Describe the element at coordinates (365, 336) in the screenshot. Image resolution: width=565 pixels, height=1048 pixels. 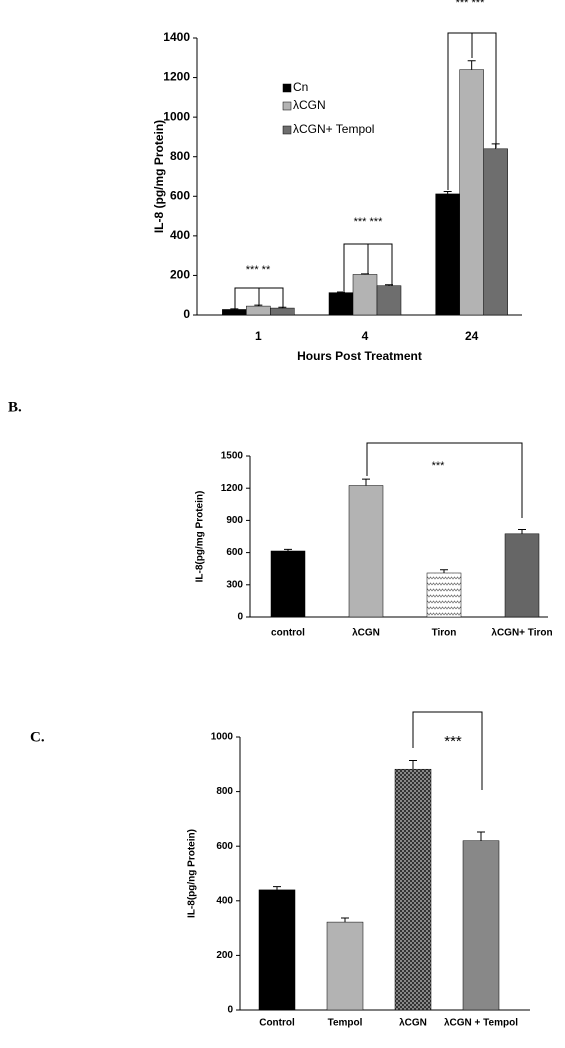
I see `x-tick-label: 4` at that location.